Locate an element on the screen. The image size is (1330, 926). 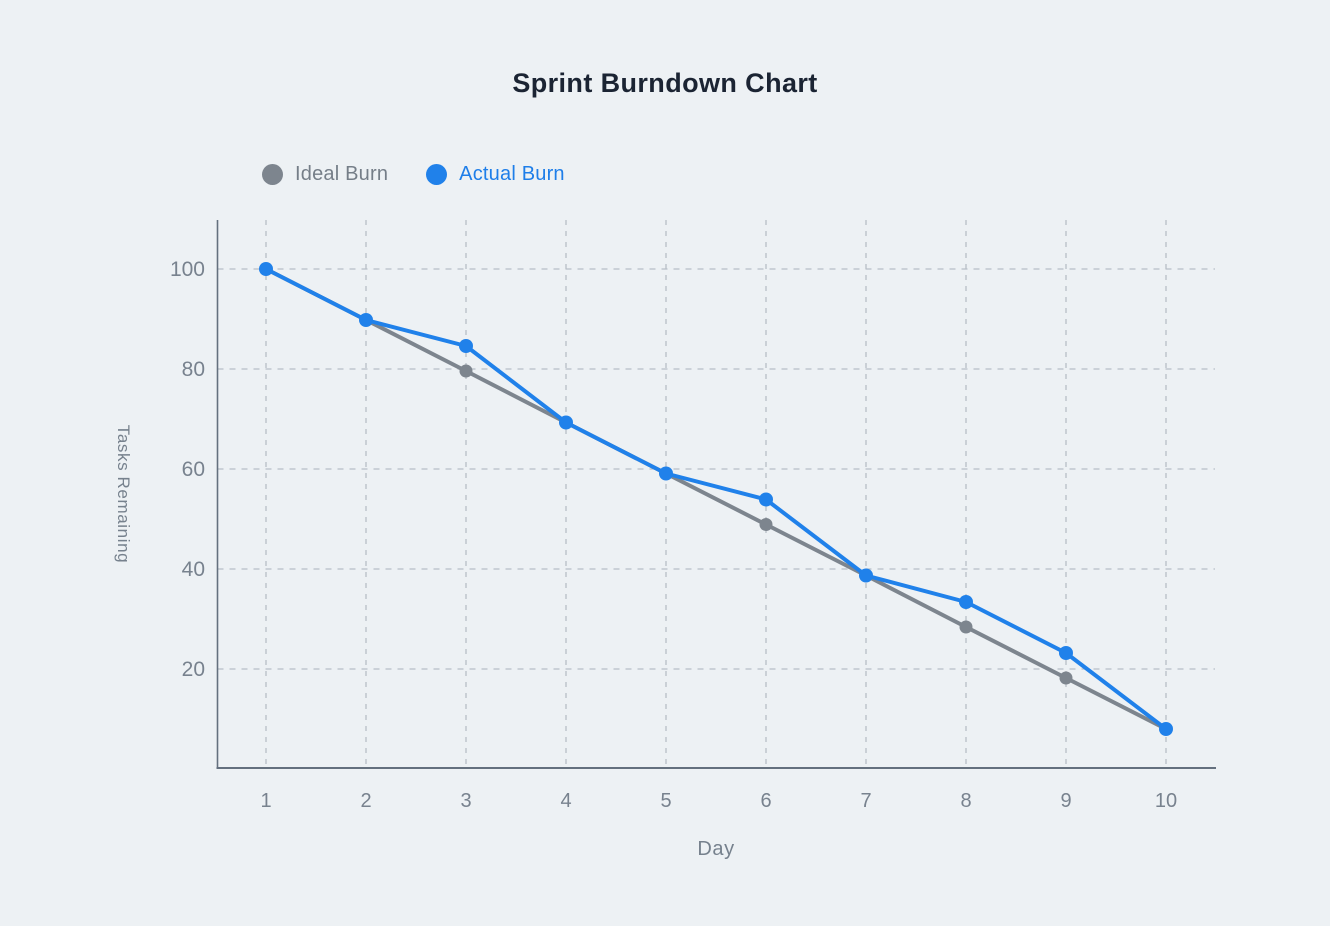
x-tick-label: 8 is located at coordinates (965, 801).